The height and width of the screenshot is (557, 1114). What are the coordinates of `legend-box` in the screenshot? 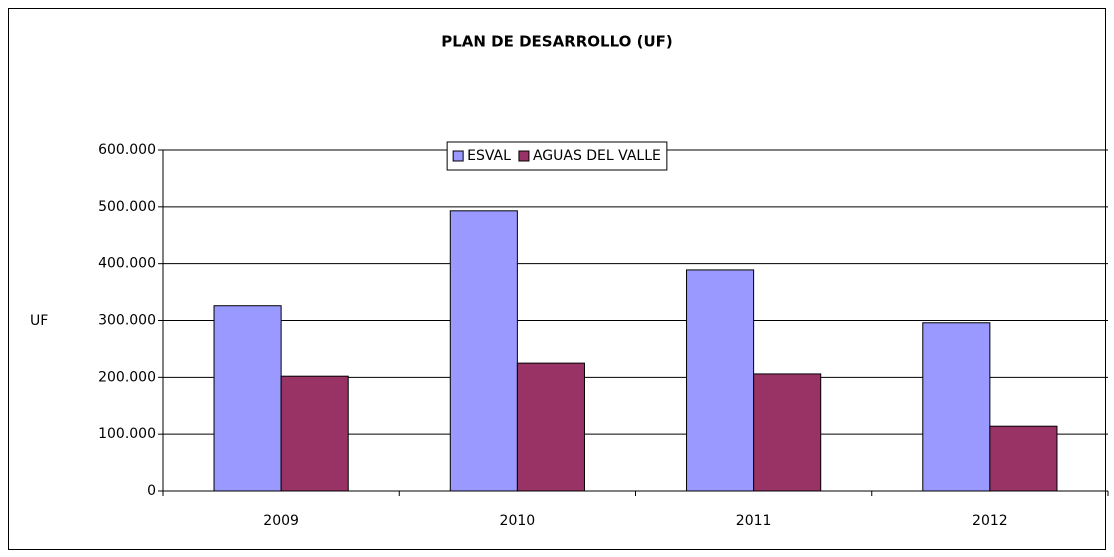 It's located at (557, 156).